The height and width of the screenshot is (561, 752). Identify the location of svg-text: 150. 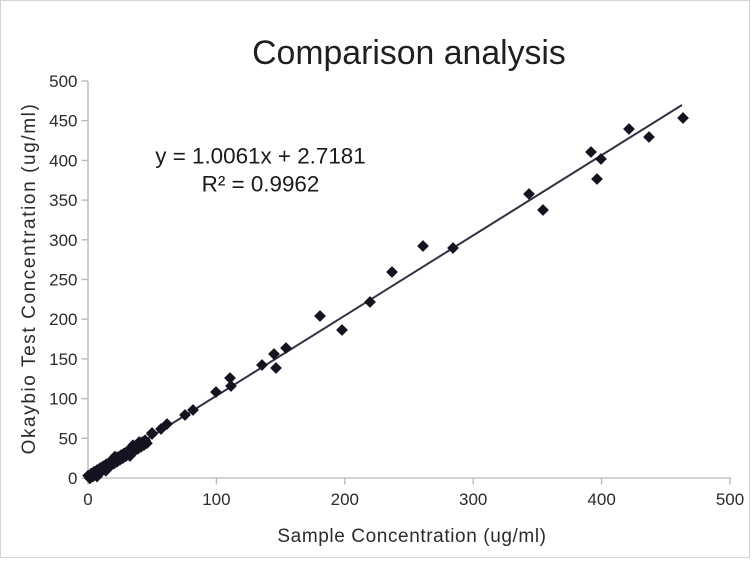
(63, 359).